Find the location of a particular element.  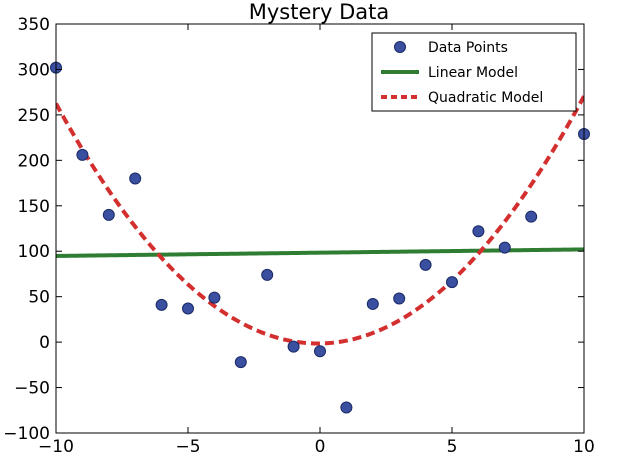

y-tick-label: −50 is located at coordinates (32, 389).